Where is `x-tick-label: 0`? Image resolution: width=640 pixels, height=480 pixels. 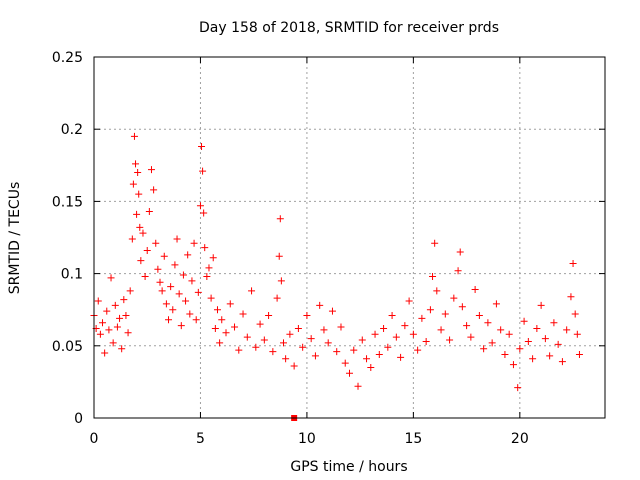
x-tick-label: 0 is located at coordinates (94, 439).